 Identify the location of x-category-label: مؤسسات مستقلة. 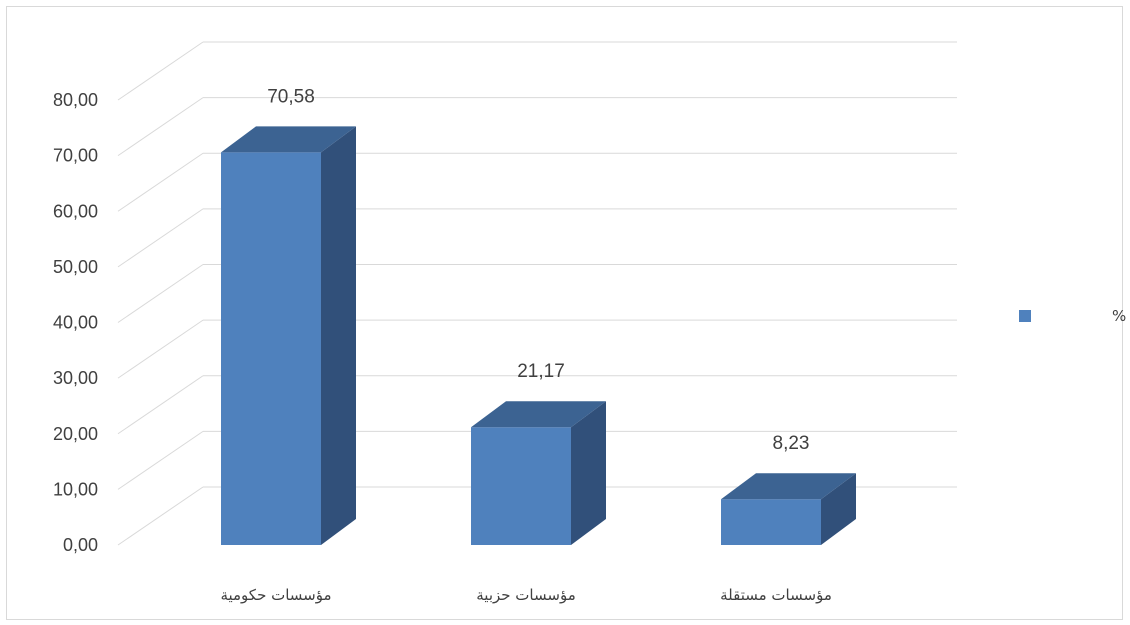
(776, 595).